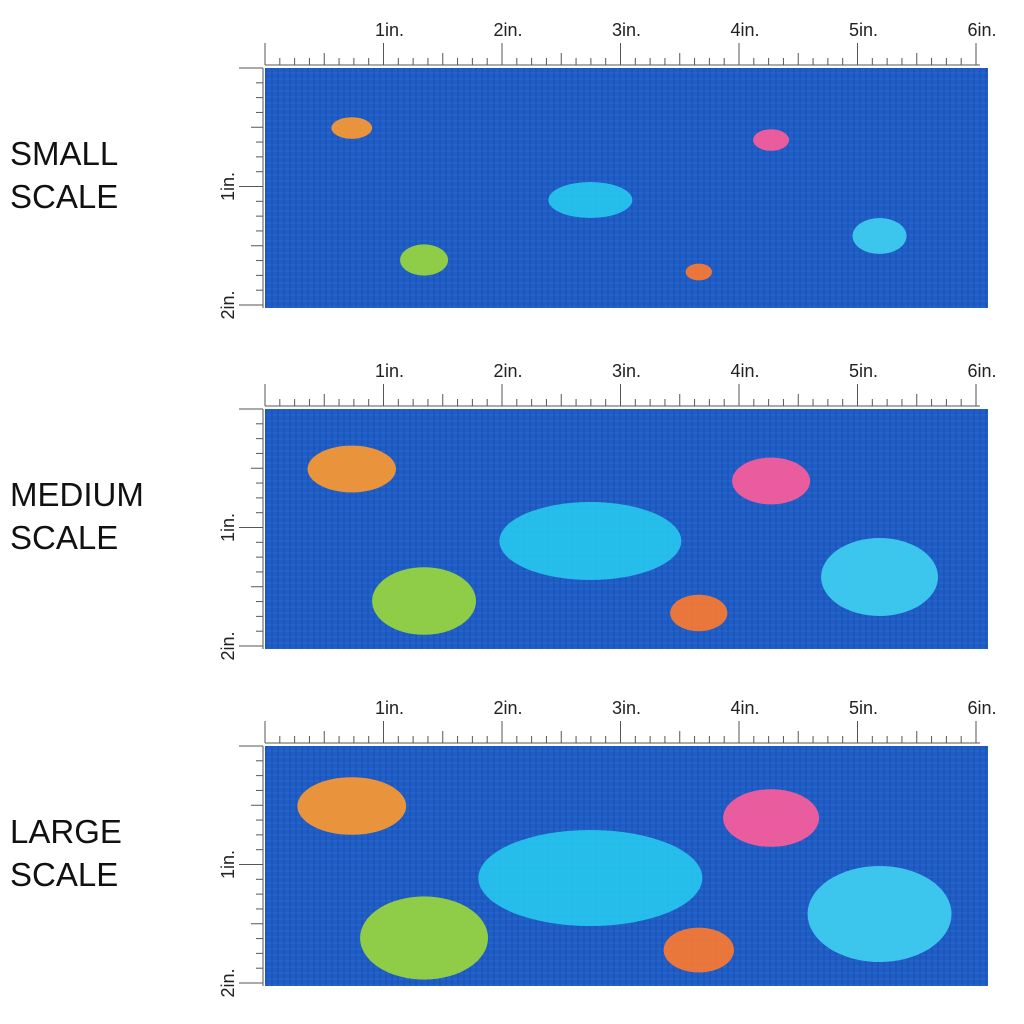  I want to click on scale-label: MEDIUM, so click(77, 494).